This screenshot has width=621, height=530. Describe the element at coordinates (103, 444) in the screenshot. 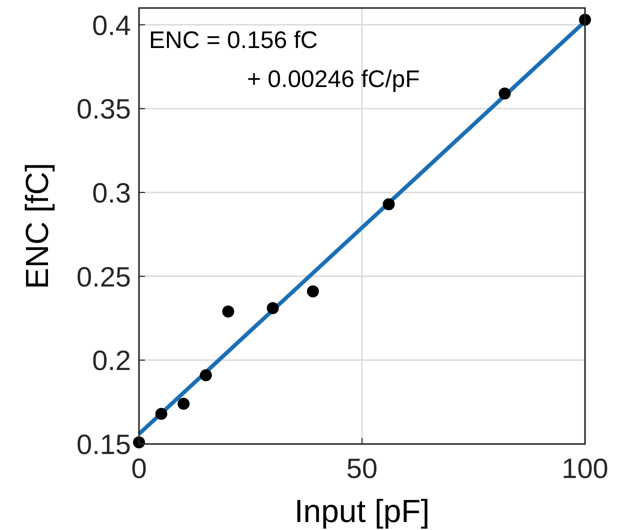

I see `y-tick-label: 0.15` at that location.